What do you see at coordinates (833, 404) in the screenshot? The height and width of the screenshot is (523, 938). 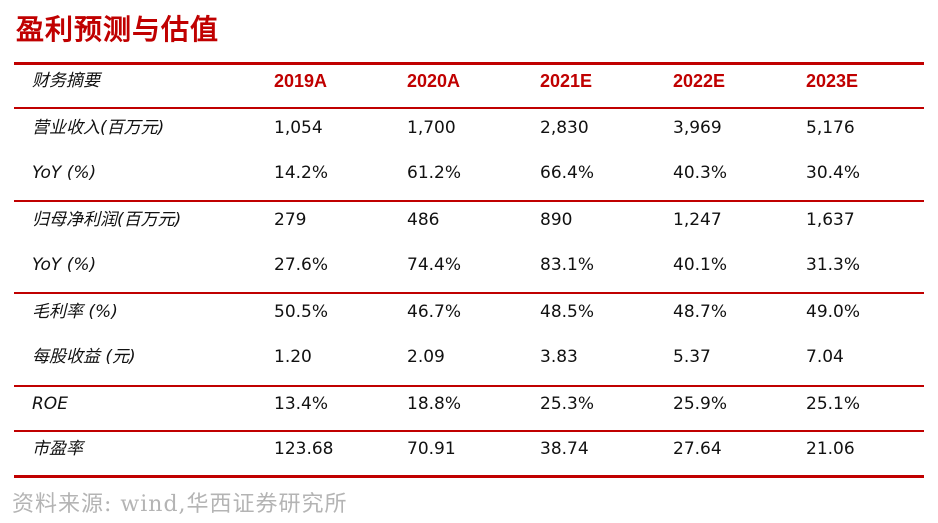 I see `table-cell: 25.1%` at bounding box center [833, 404].